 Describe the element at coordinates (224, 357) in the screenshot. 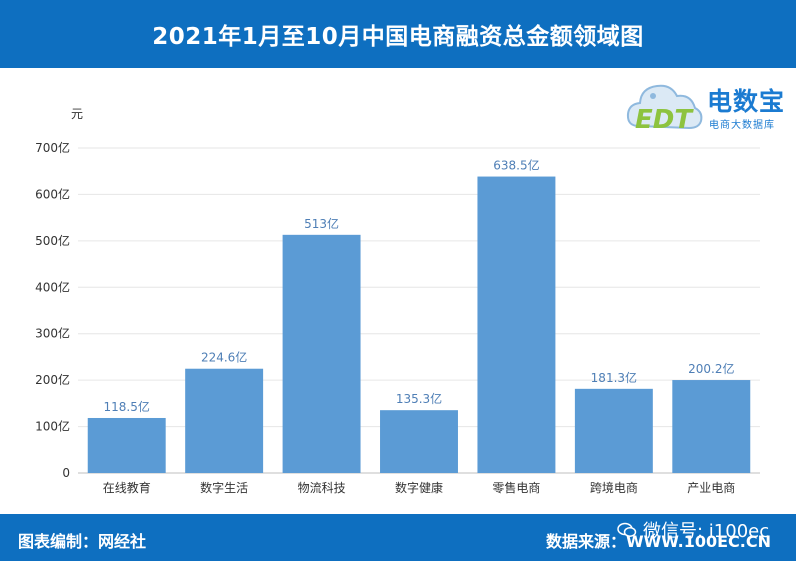

I see `data-label: 224.6亿` at that location.